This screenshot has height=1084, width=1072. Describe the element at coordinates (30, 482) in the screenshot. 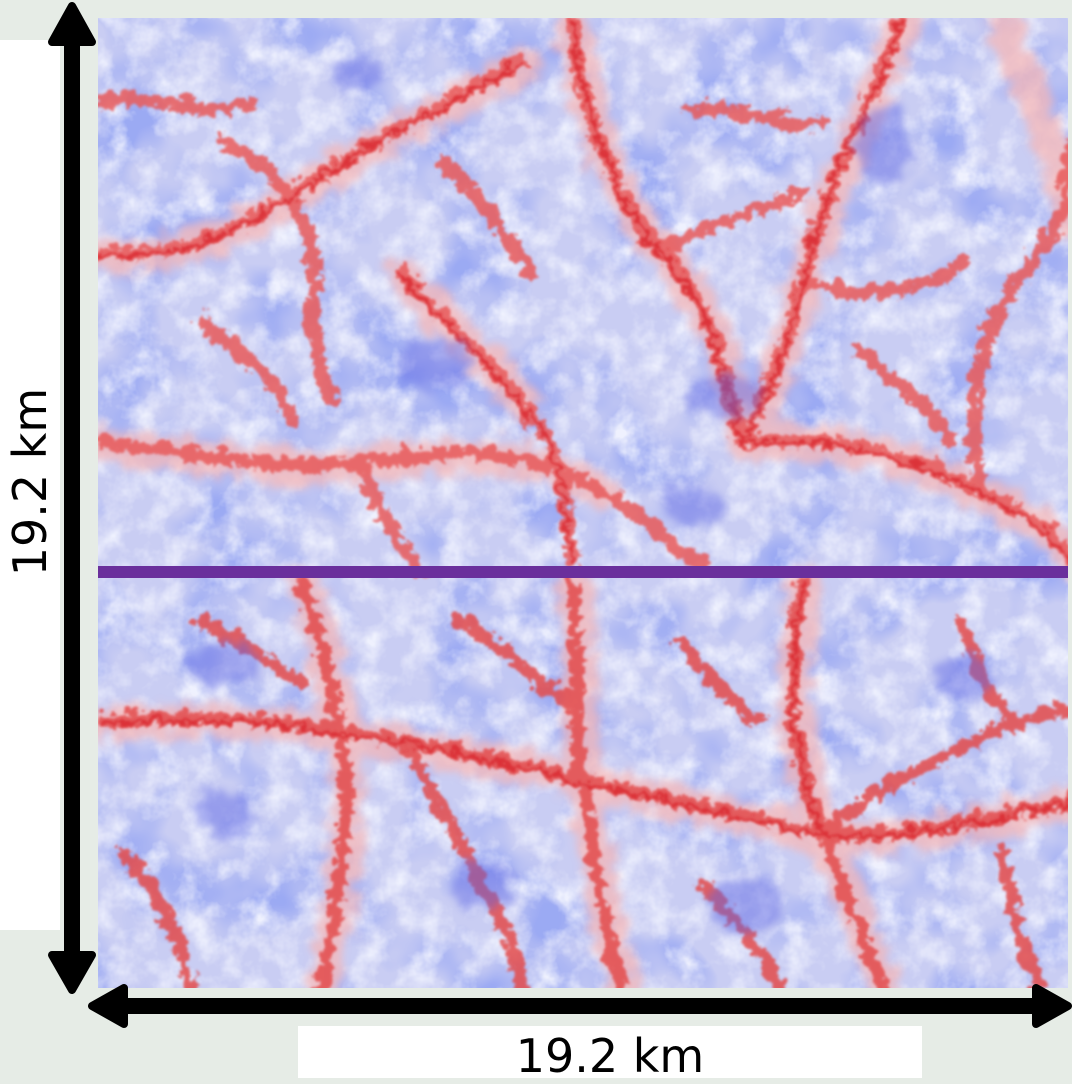

I see `vertical-dimension-label: 19.2 km` at that location.